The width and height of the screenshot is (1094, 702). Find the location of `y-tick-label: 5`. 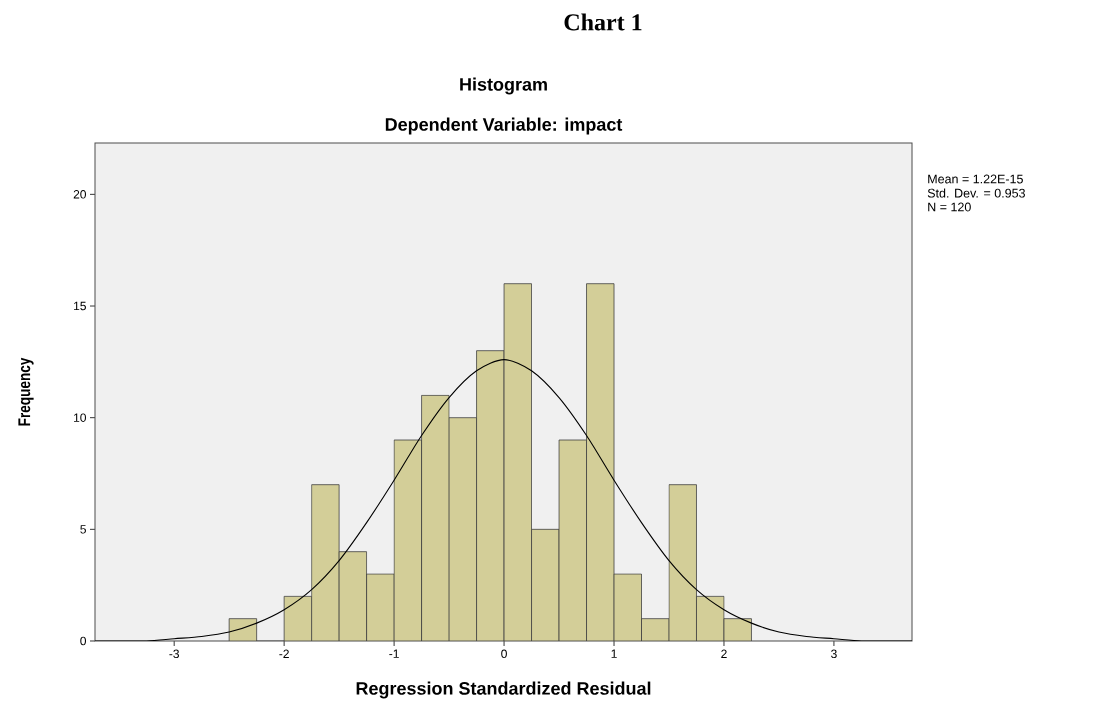

y-tick-label: 5 is located at coordinates (83, 529).